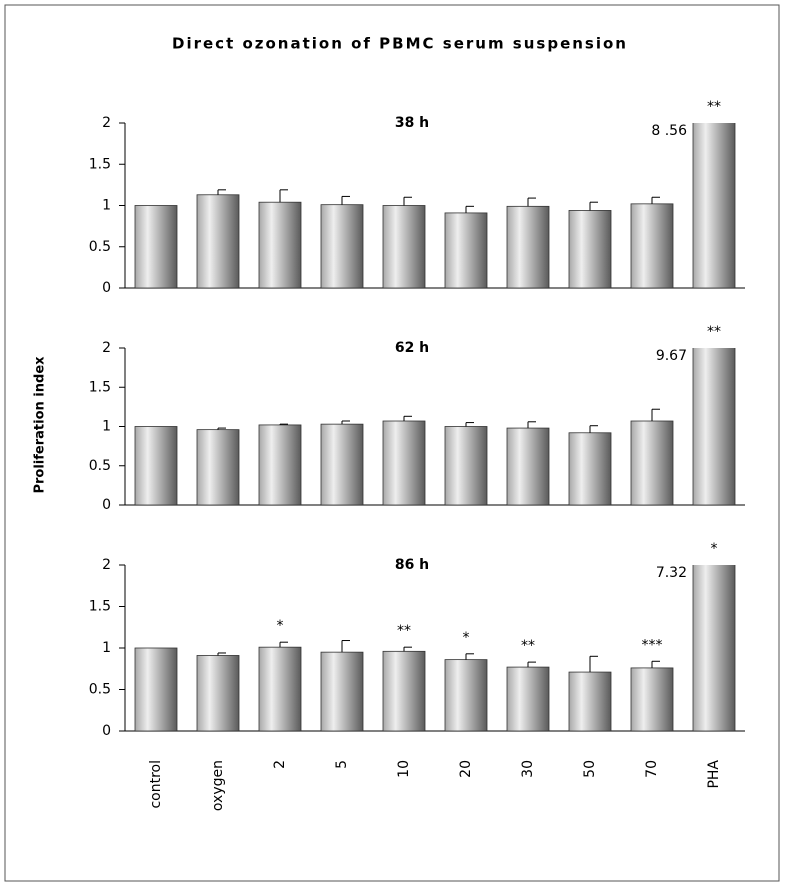 The height and width of the screenshot is (888, 785). Describe the element at coordinates (671, 573) in the screenshot. I see `value-label: 7.32` at that location.